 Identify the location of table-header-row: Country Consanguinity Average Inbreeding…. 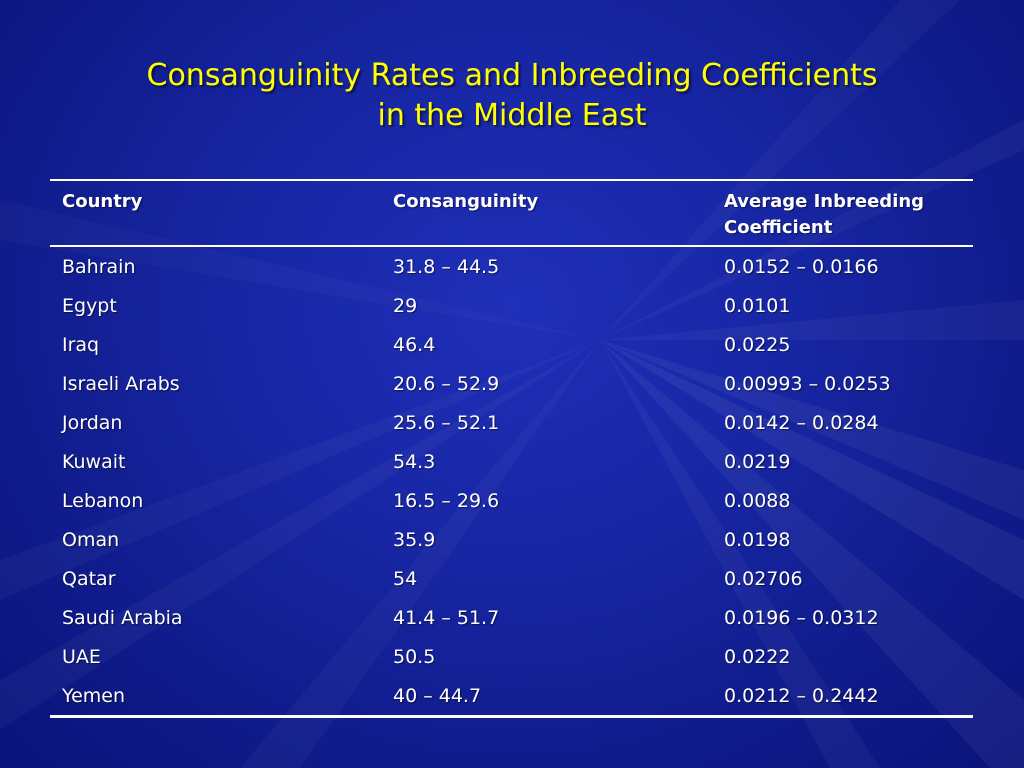
(511, 213).